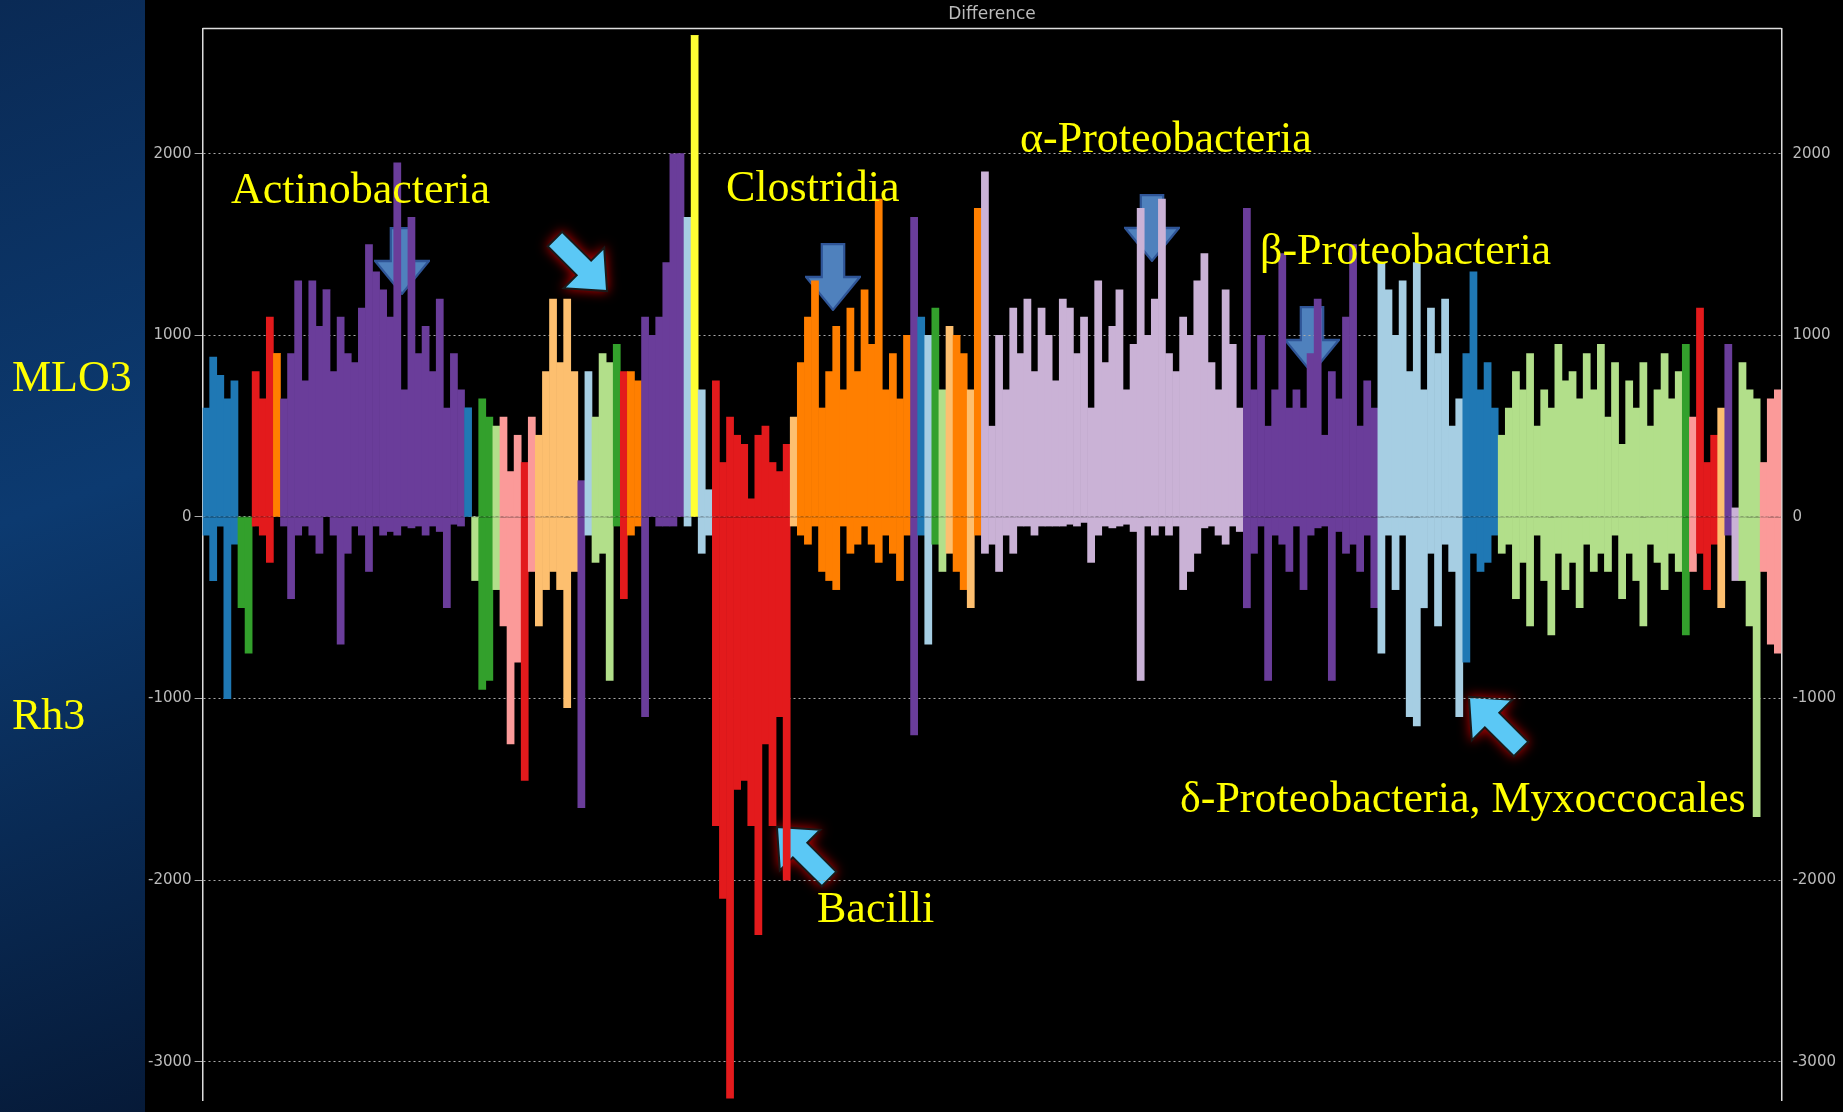  Describe the element at coordinates (1814, 1060) in the screenshot. I see `y2-tick-label: -3000` at that location.